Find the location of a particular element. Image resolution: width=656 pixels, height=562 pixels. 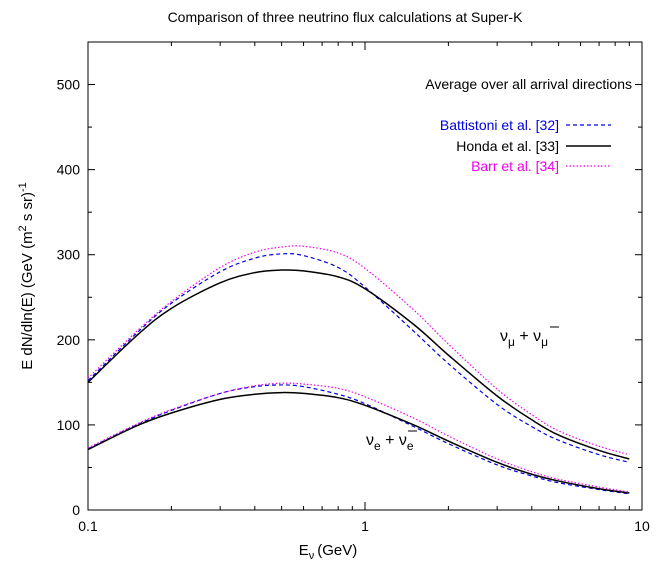

legend-header: Average over all arrival directions is located at coordinates (528, 84).